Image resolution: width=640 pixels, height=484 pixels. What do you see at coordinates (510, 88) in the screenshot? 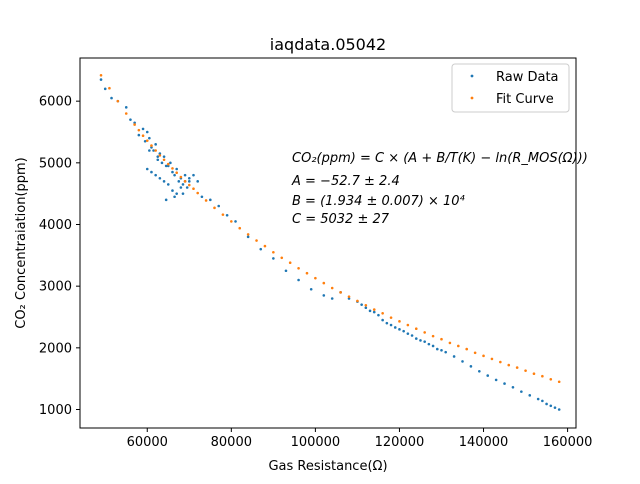
I see `legend-box` at bounding box center [510, 88].